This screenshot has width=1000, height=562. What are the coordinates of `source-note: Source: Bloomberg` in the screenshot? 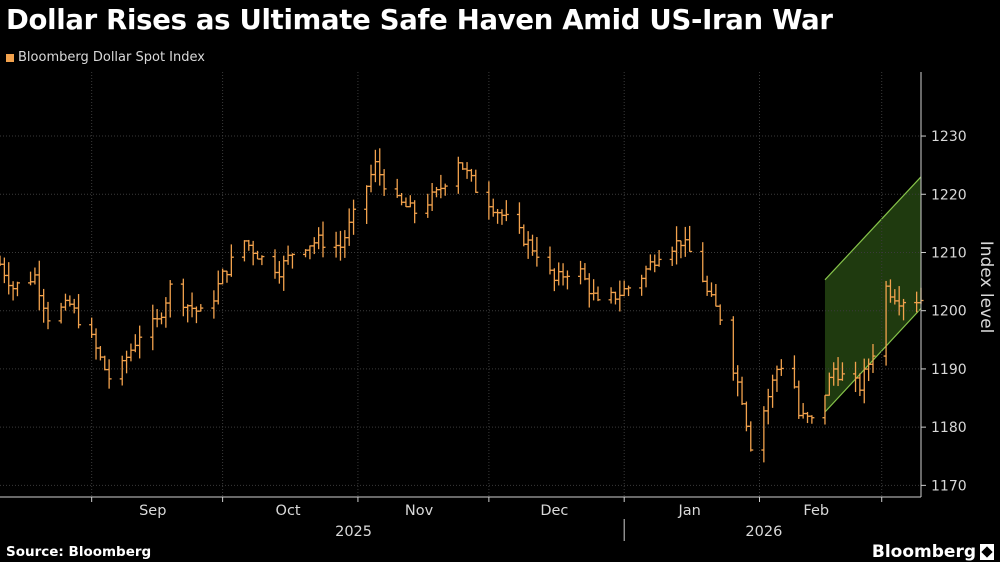 It's located at (79, 552).